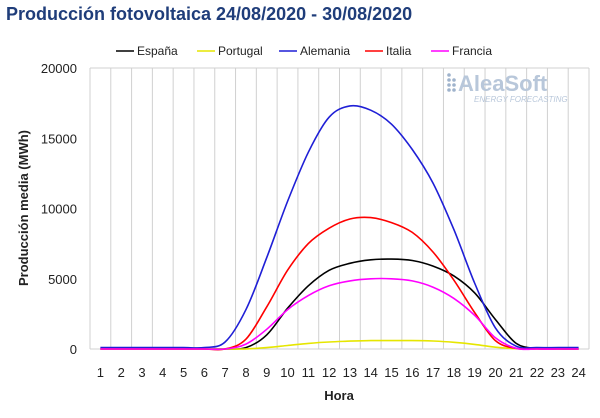 Image resolution: width=600 pixels, height=418 pixels. Describe the element at coordinates (100, 372) in the screenshot. I see `x-tick-label: 1` at that location.